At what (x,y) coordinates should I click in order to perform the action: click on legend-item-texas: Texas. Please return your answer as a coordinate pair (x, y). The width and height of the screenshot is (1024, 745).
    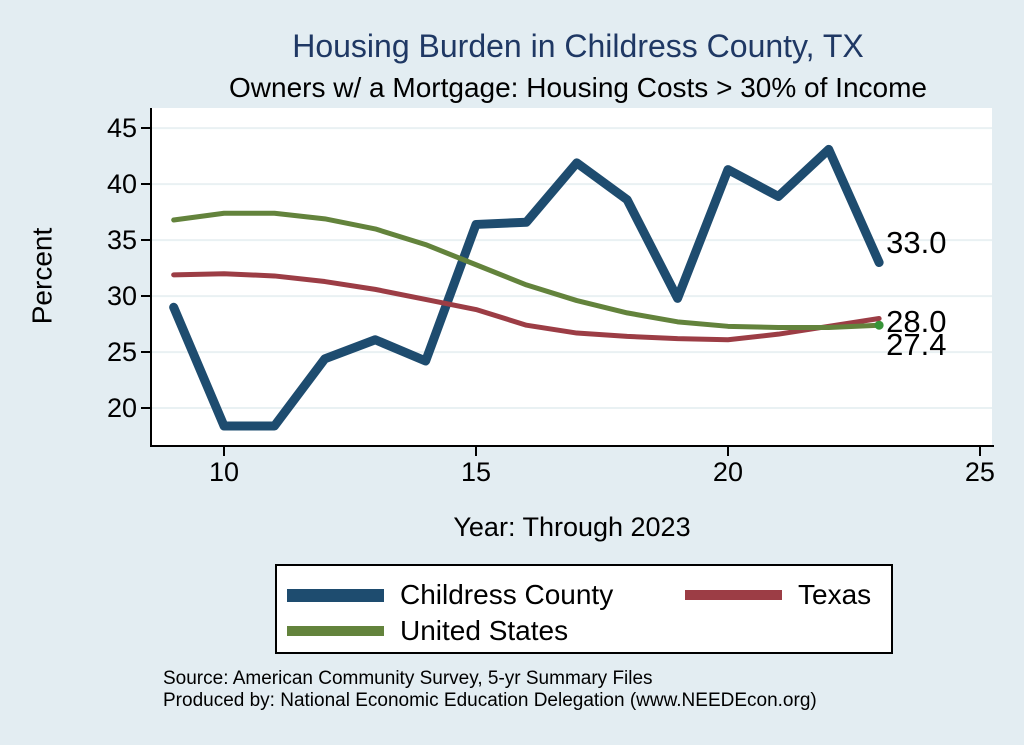
    Looking at the image, I should click on (778, 595).